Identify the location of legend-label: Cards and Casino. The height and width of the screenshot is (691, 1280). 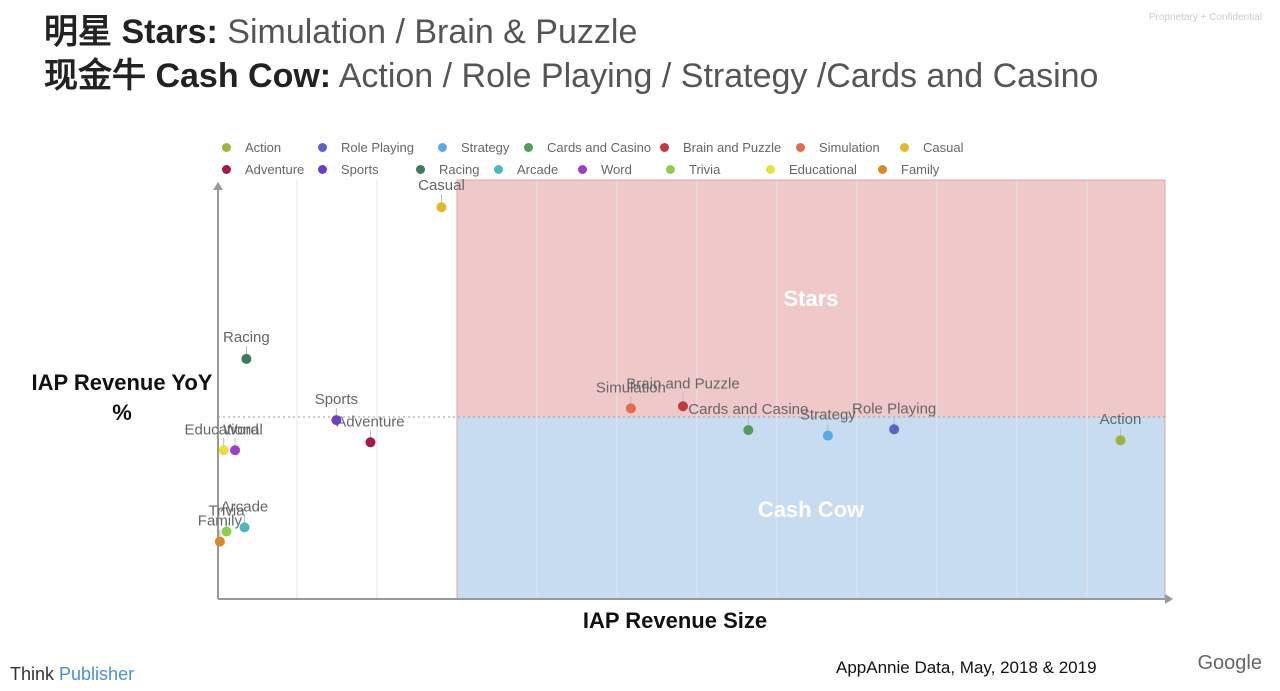
(599, 147).